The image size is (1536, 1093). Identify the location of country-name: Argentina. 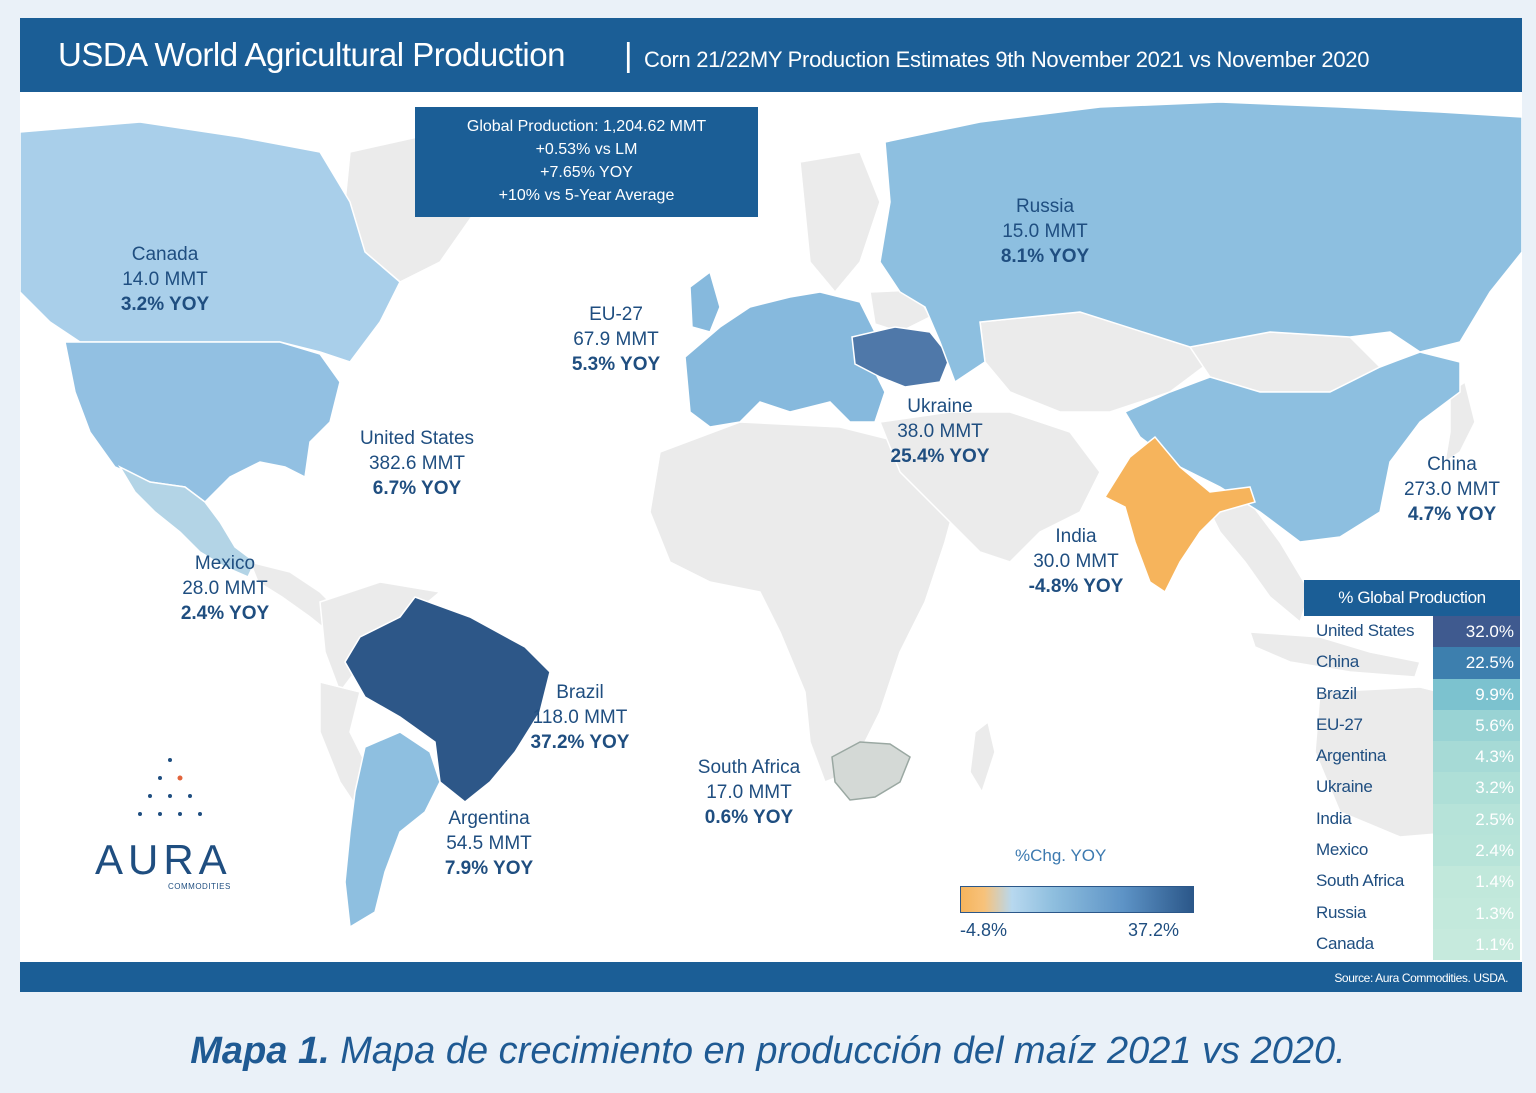
(489, 818).